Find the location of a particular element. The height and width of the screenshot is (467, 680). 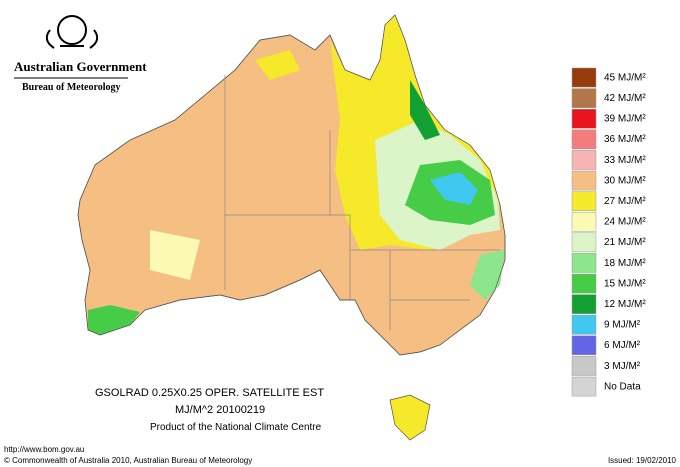

legend-label: 33 MJ/M² is located at coordinates (625, 160).